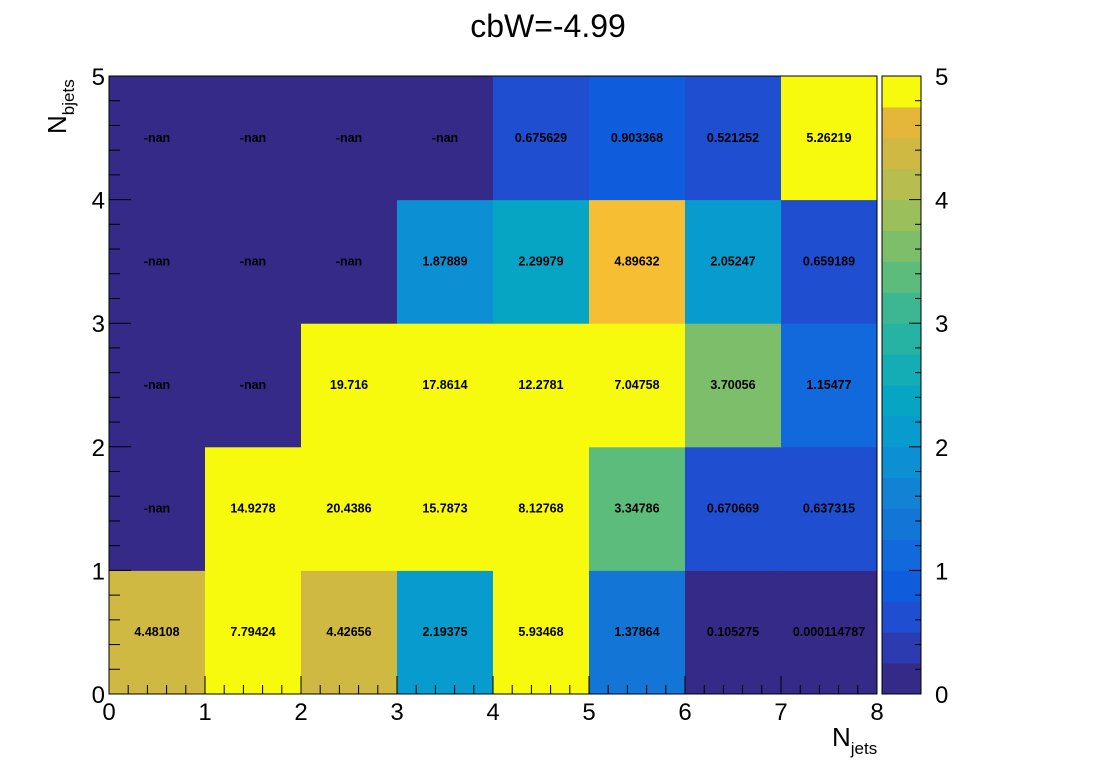 This screenshot has height=772, width=1096. I want to click on cell-value-label: 0.637315, so click(829, 509).